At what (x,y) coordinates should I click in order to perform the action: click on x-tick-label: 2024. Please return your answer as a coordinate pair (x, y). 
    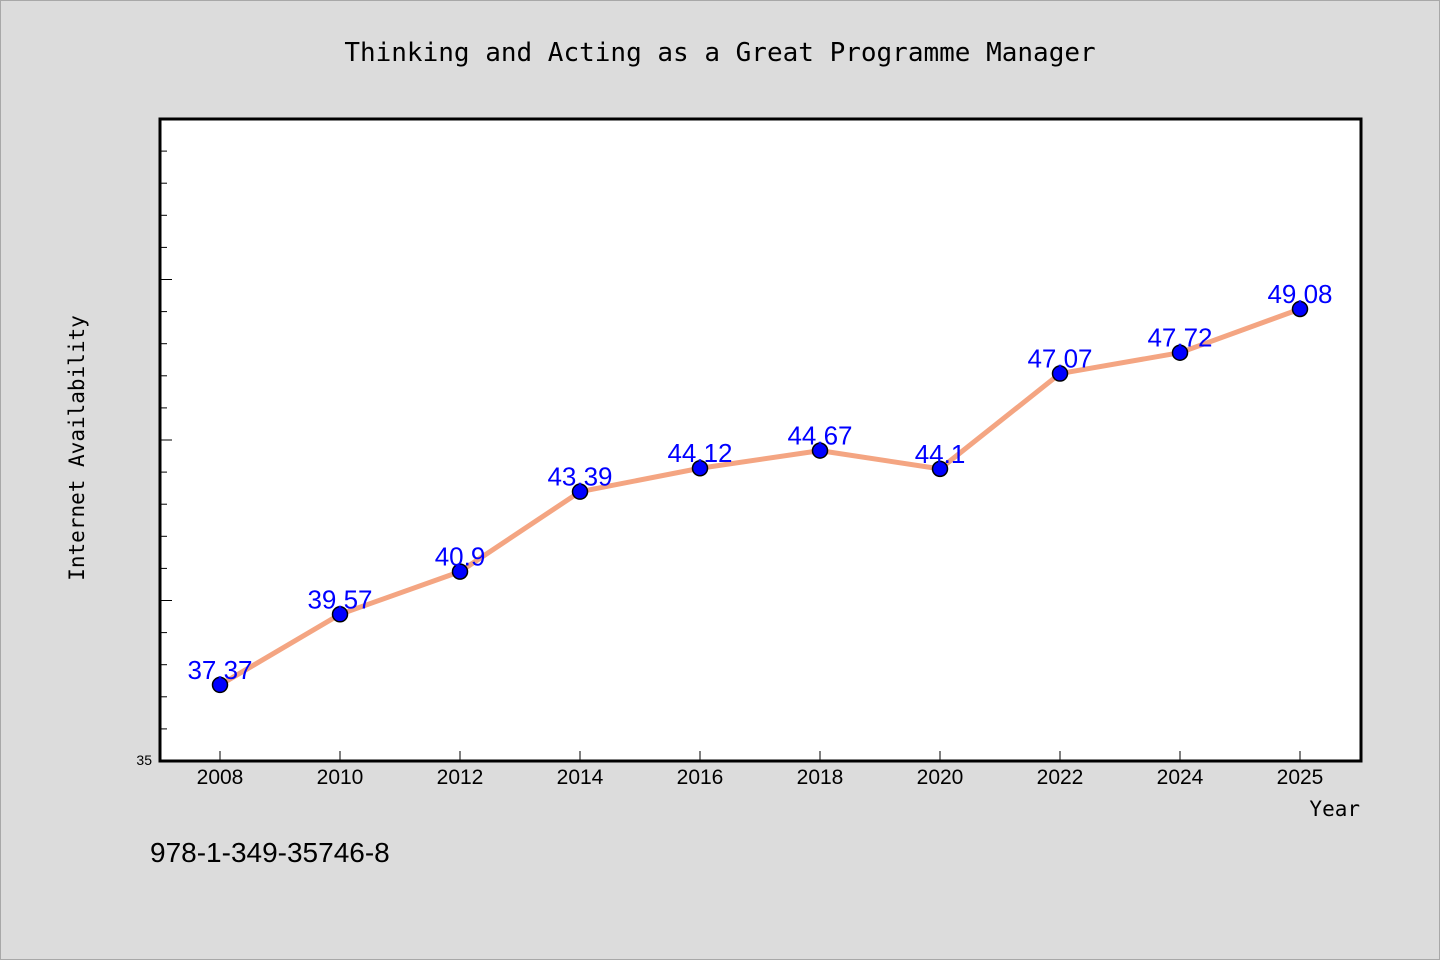
    Looking at the image, I should click on (1180, 777).